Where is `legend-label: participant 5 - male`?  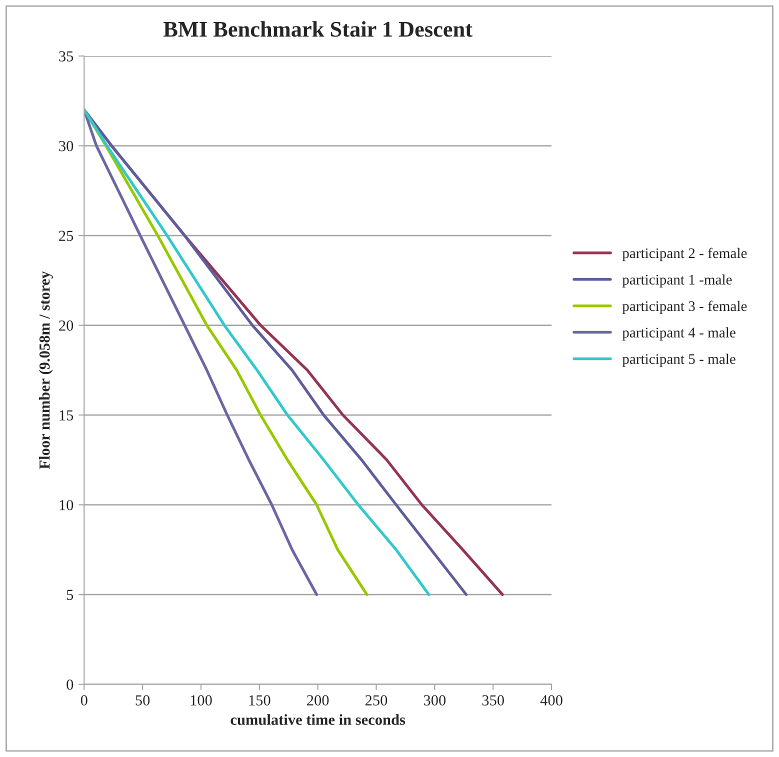 legend-label: participant 5 - male is located at coordinates (679, 360).